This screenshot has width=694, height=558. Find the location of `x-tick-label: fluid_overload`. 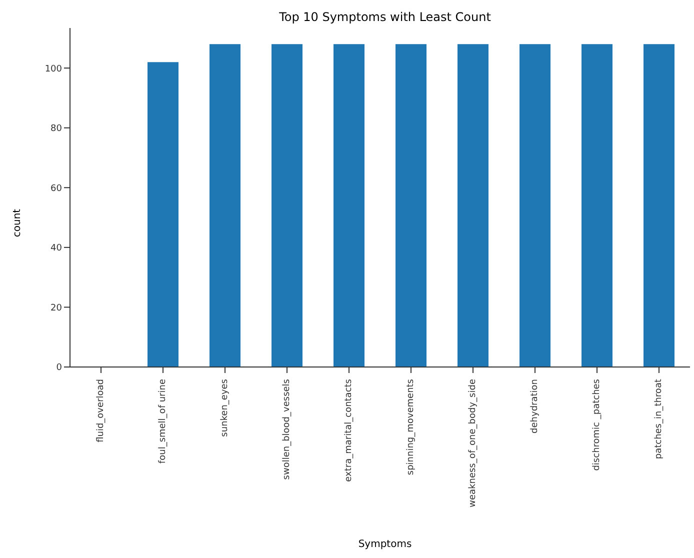

x-tick-label: fluid_overload is located at coordinates (101, 410).